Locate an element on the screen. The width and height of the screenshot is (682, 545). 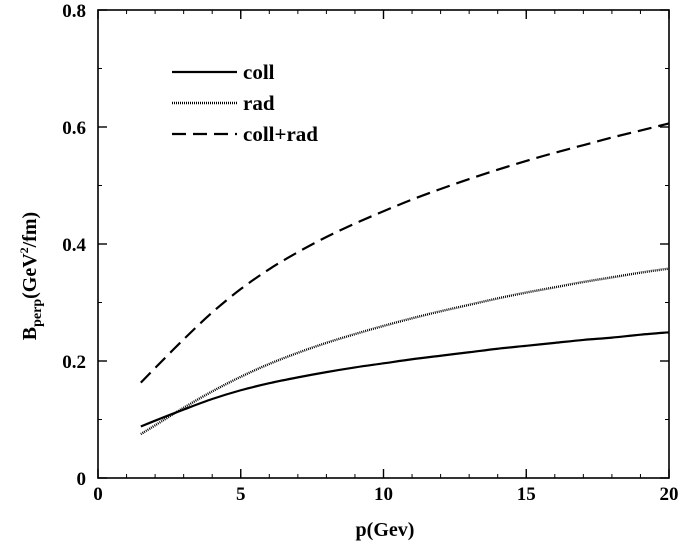
y-tick-label: 0.2 is located at coordinates (74, 362).